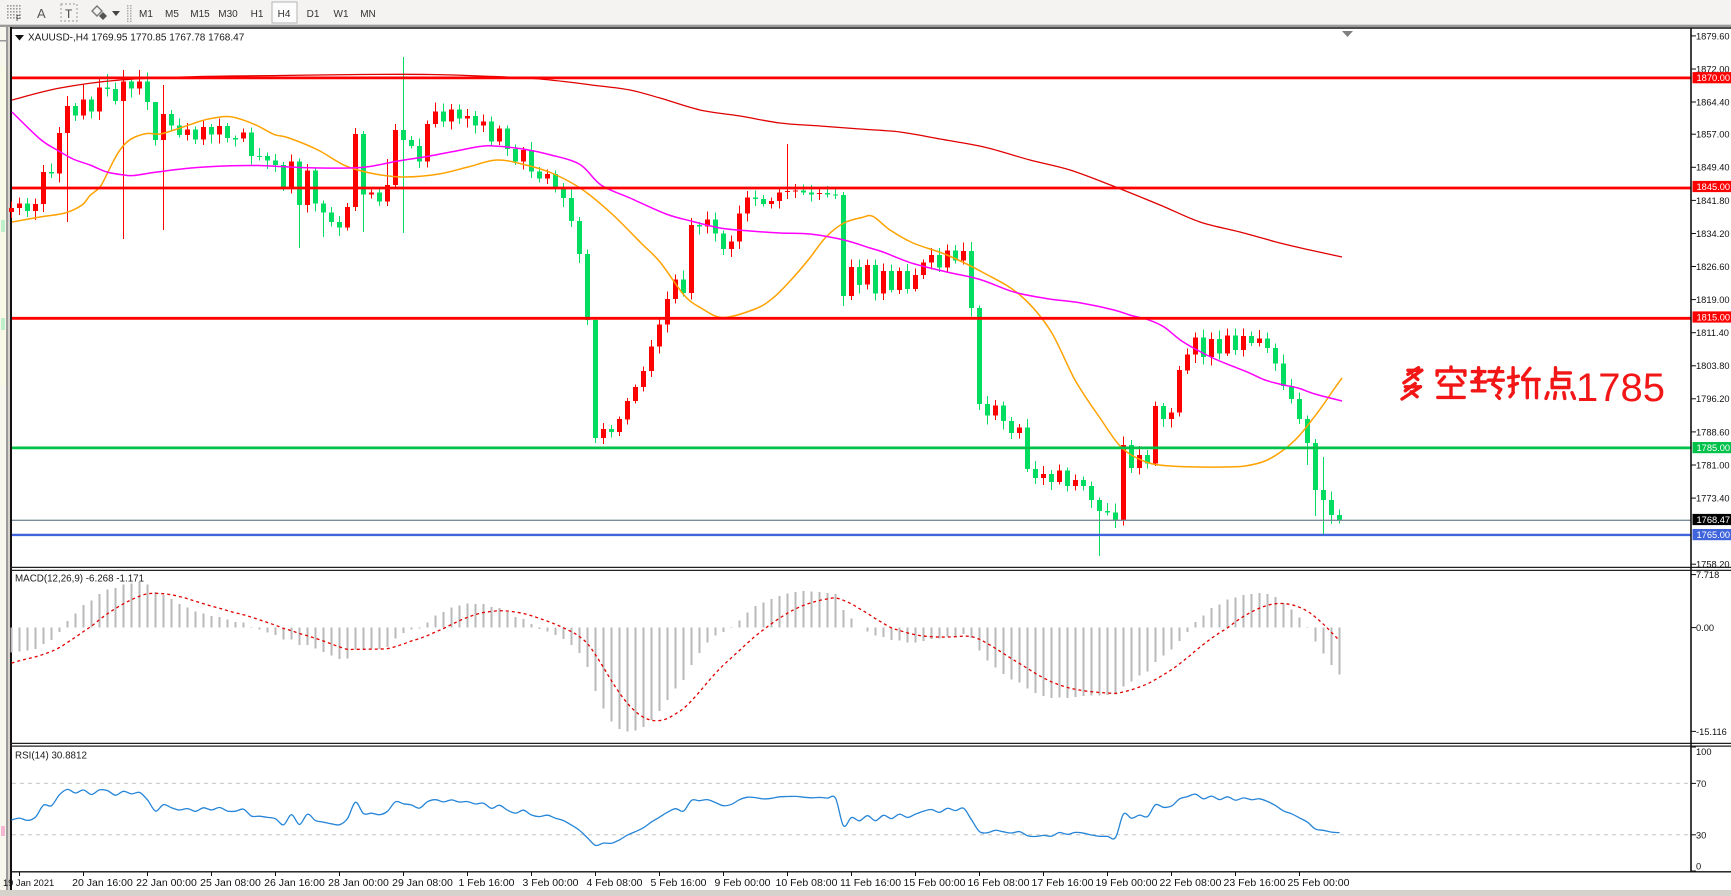  What do you see at coordinates (742, 883) in the screenshot?
I see `svg-text: 9 Feb 00:00` at bounding box center [742, 883].